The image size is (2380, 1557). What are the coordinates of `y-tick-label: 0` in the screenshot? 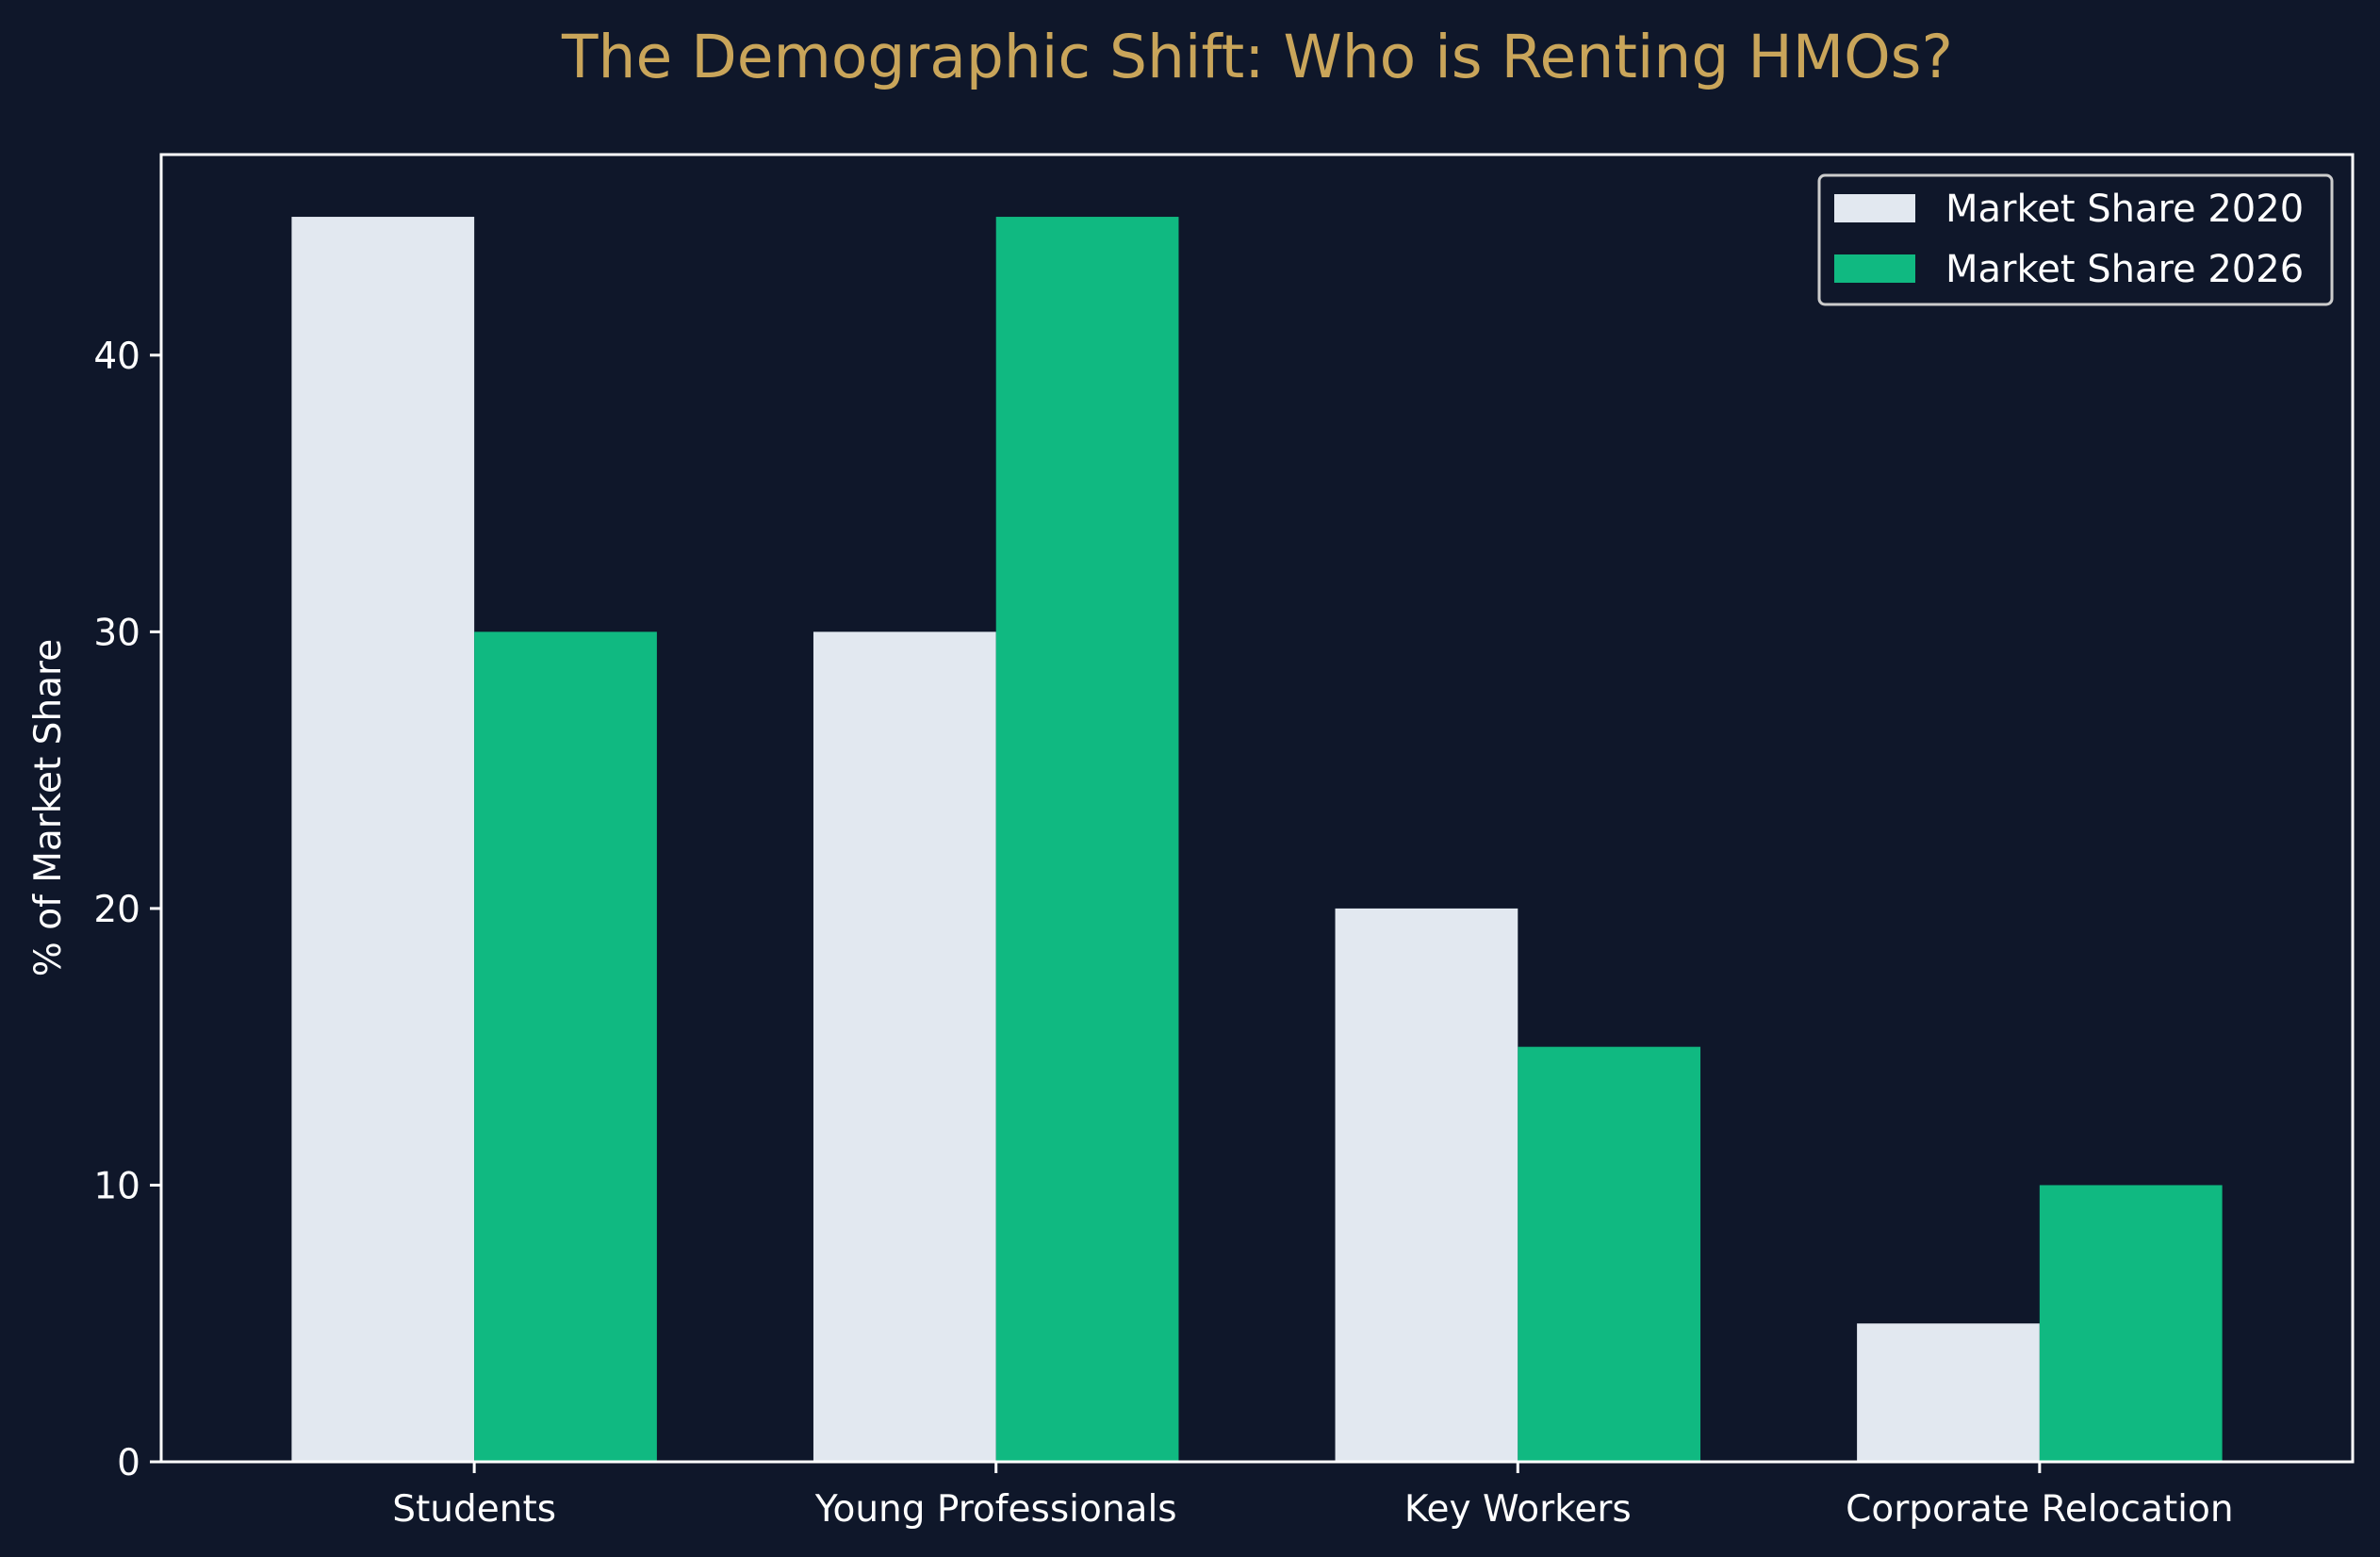 It's located at (128, 1463).